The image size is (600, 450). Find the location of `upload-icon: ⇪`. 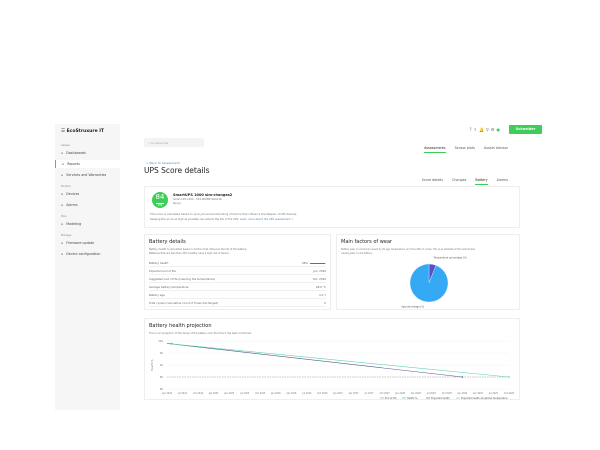

upload-icon: ⇪ is located at coordinates (476, 129).